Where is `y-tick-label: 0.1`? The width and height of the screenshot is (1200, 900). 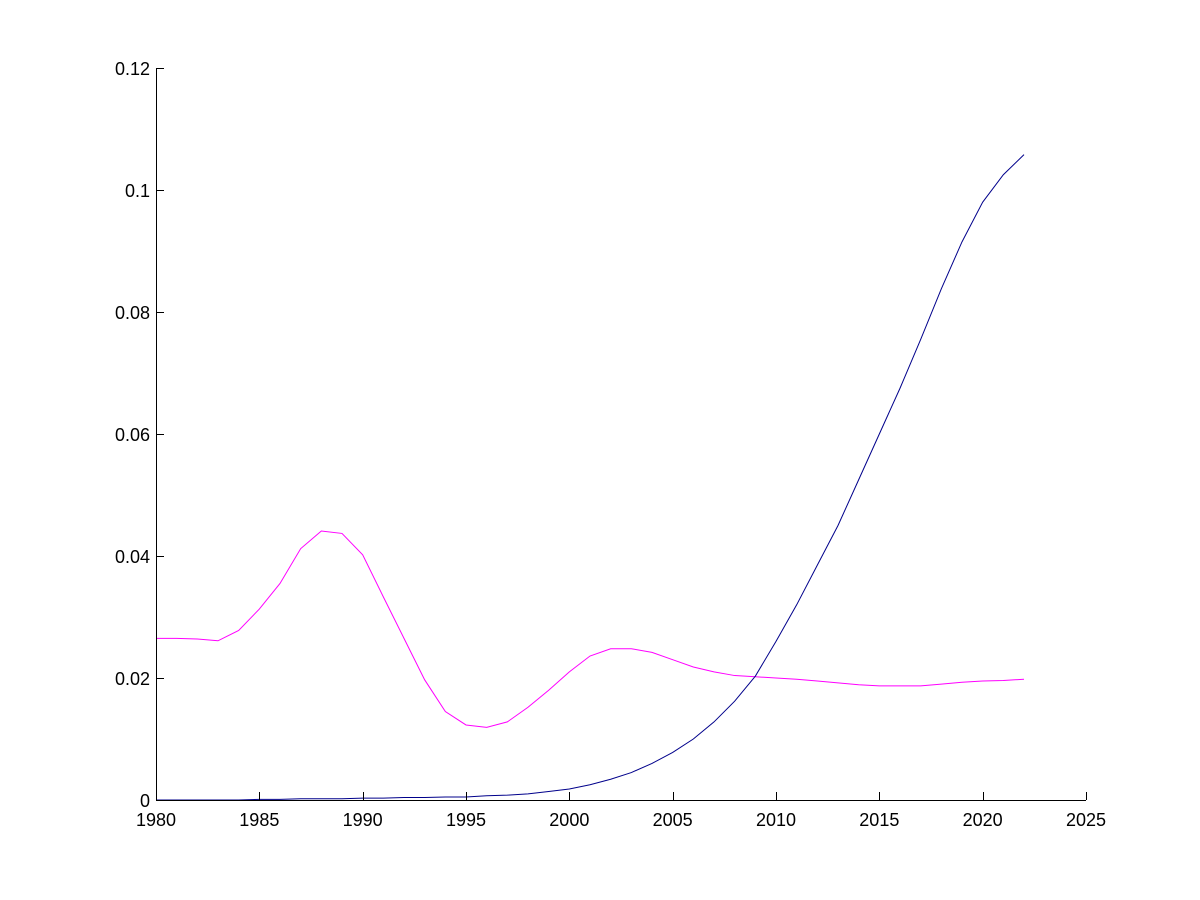 y-tick-label: 0.1 is located at coordinates (137, 191).